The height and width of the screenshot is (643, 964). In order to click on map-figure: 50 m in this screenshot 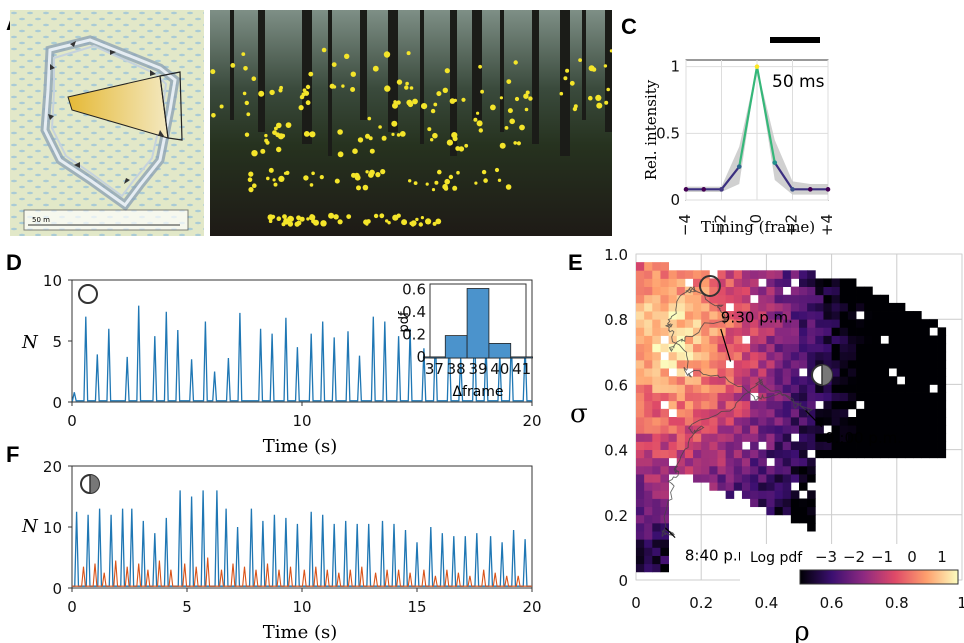, I will do `click(107, 123)`.